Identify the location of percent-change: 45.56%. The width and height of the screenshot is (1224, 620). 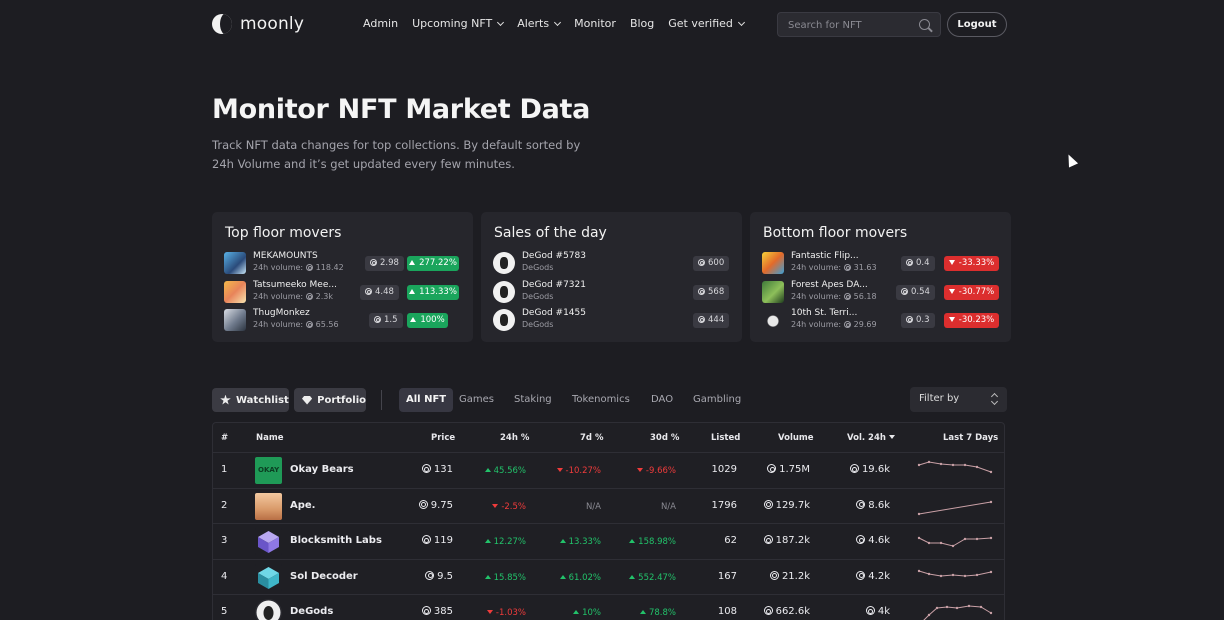
(505, 471).